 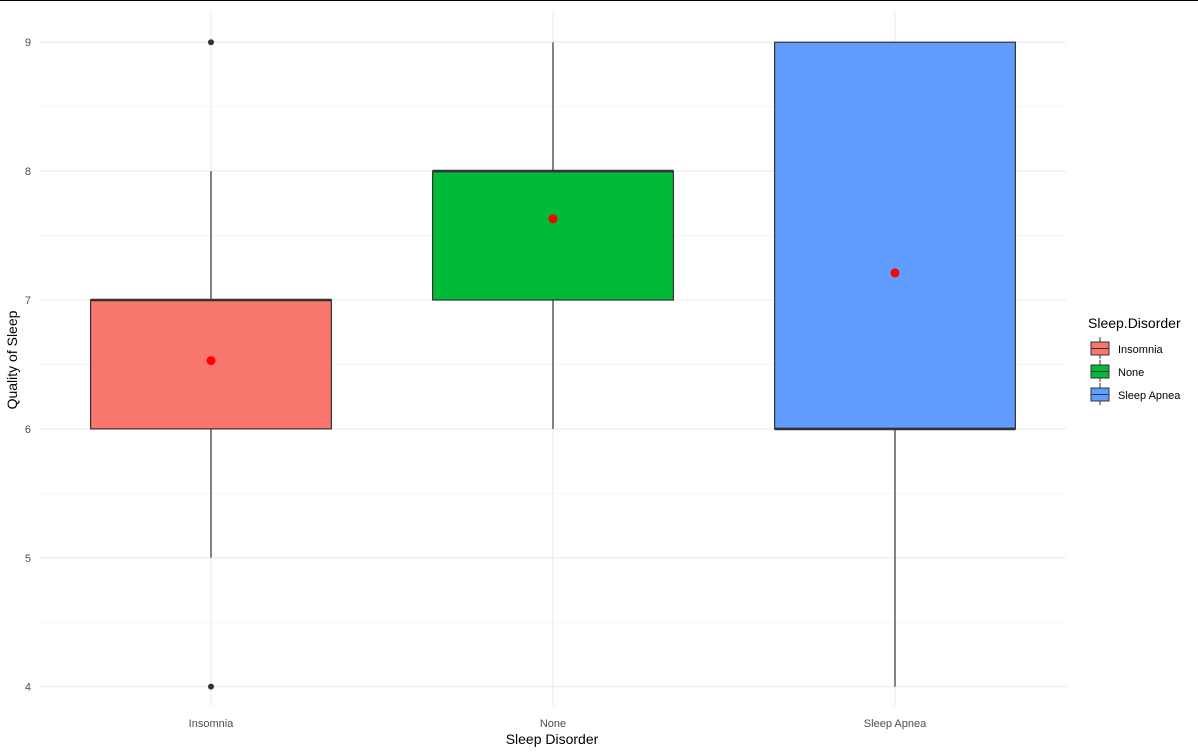 I want to click on x-tick-label: Insomnia, so click(x=212, y=724).